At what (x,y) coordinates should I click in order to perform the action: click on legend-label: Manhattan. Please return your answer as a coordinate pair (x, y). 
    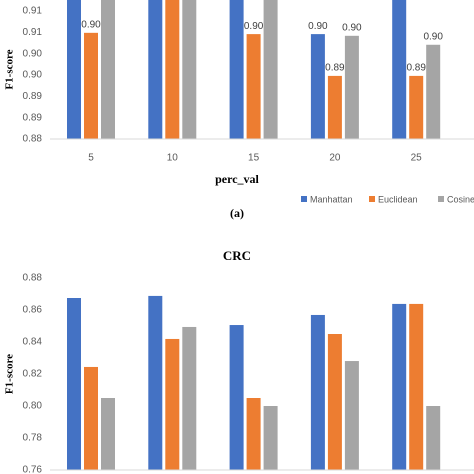
    Looking at the image, I should click on (331, 199).